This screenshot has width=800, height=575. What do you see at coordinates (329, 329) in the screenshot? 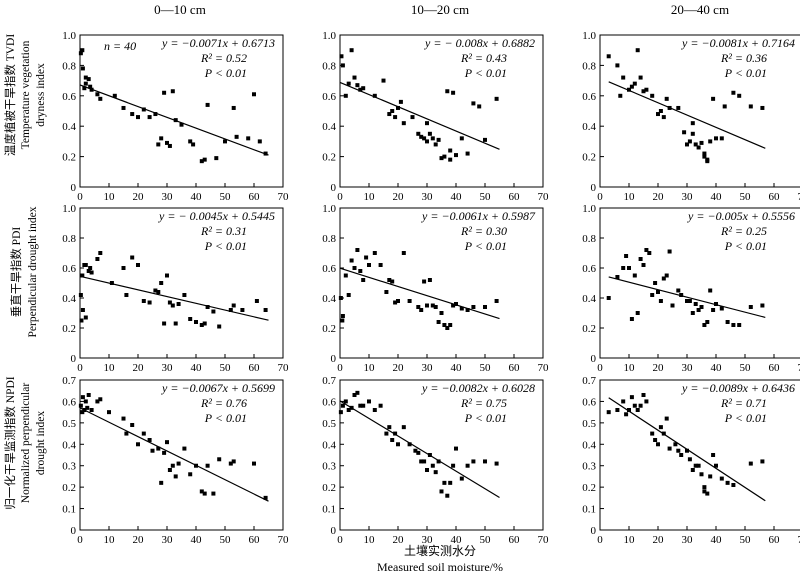
I see `panel-r1c1-ytick-label: 0.2` at bounding box center [329, 329].